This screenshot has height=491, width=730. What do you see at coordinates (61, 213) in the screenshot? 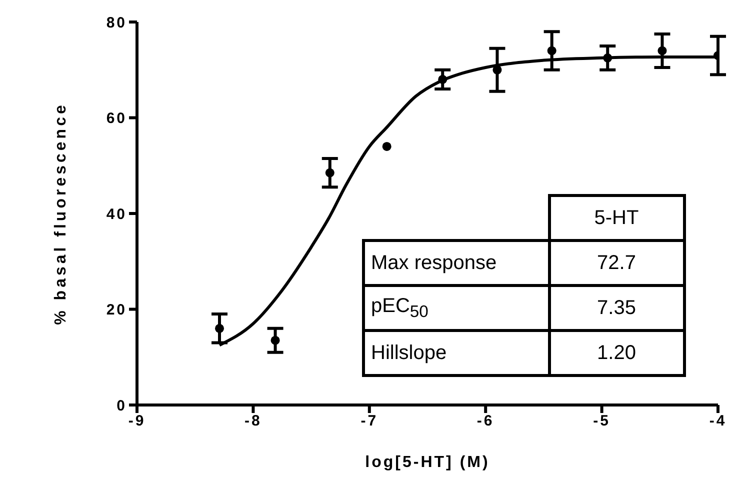
I see `y-axis-title: % basal fluorescence` at bounding box center [61, 213].